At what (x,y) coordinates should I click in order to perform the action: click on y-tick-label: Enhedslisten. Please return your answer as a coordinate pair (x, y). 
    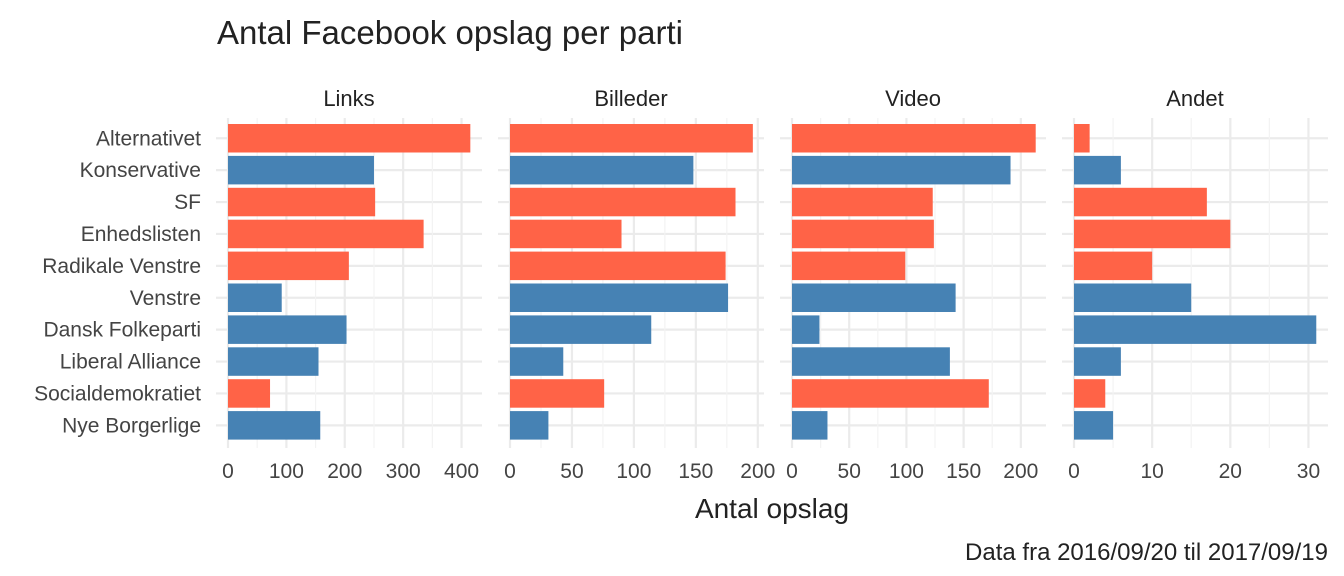
    Looking at the image, I should click on (141, 234).